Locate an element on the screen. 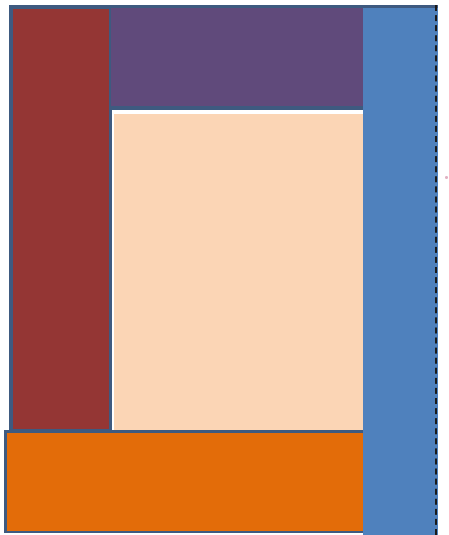 The image size is (449, 535). top-panel is located at coordinates (237, 57).